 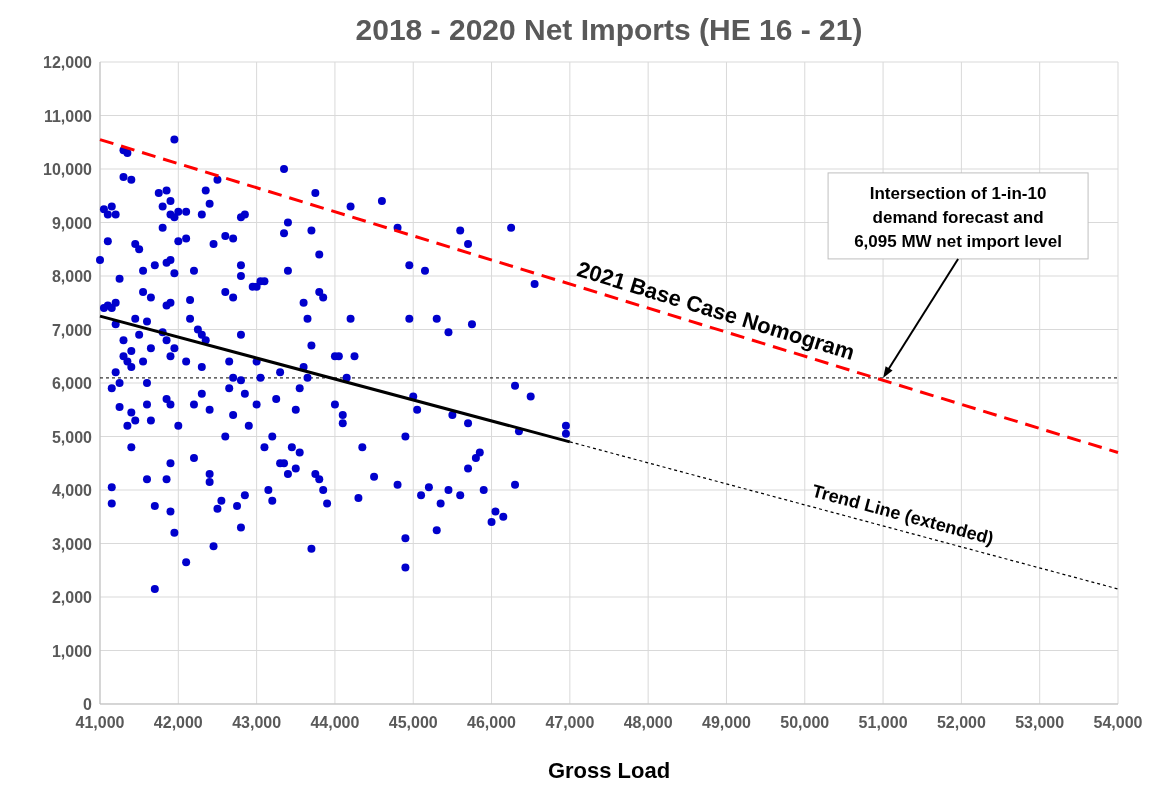 I want to click on y-tick-label: 2,000, so click(x=72, y=597).